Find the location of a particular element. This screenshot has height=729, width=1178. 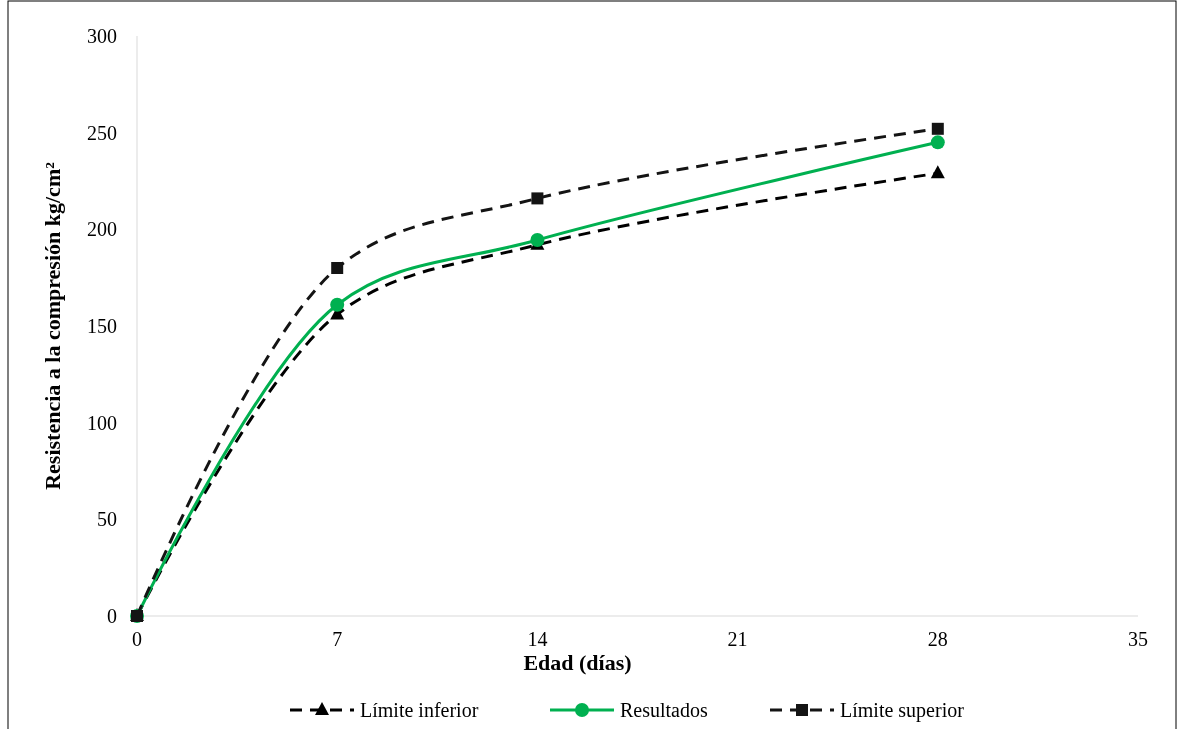

legend-label: Límite superior is located at coordinates (902, 710).